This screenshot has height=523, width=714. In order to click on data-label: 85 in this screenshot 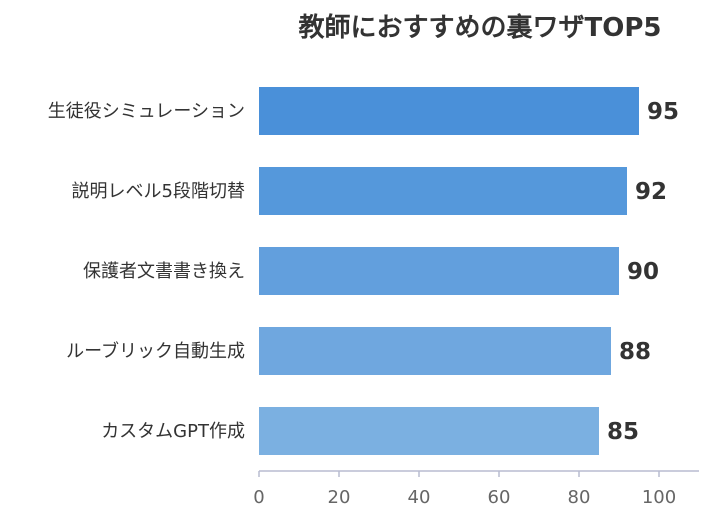, I will do `click(623, 432)`.